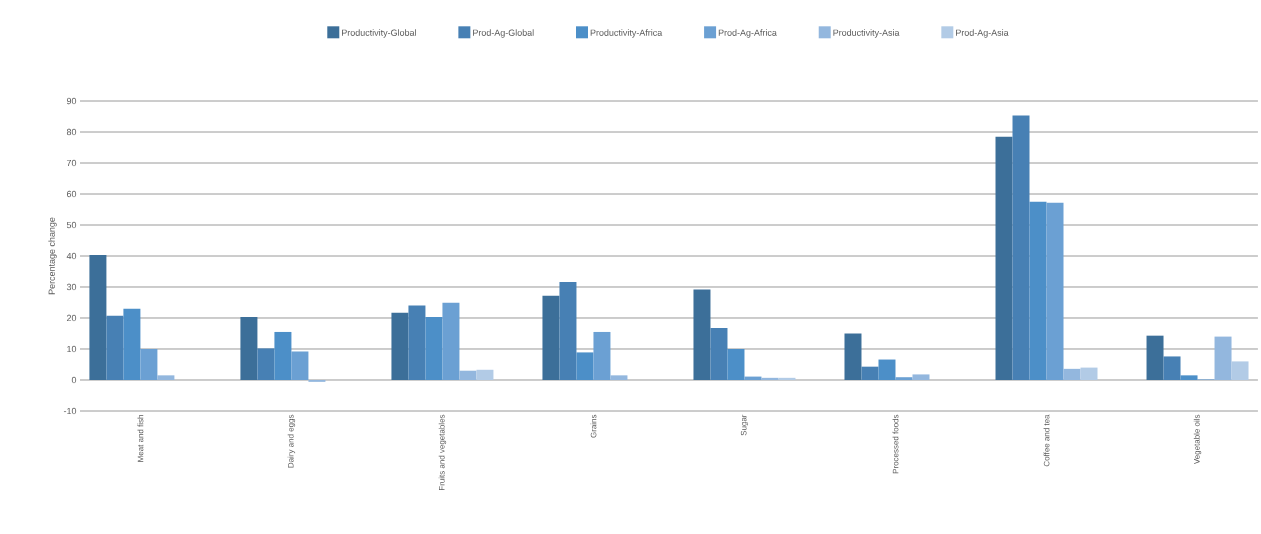 This screenshot has height=534, width=1261. What do you see at coordinates (70, 411) in the screenshot?
I see `y-tick-label: -10` at bounding box center [70, 411].